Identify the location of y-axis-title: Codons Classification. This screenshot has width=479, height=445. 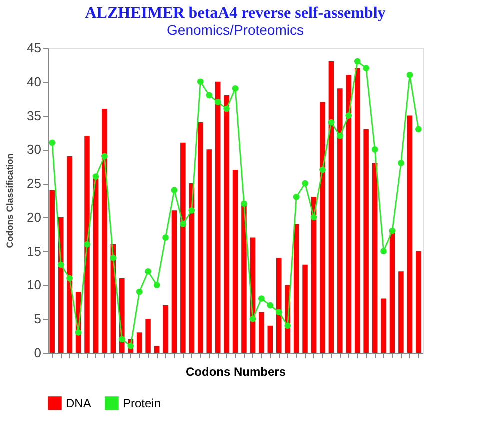
(10, 201).